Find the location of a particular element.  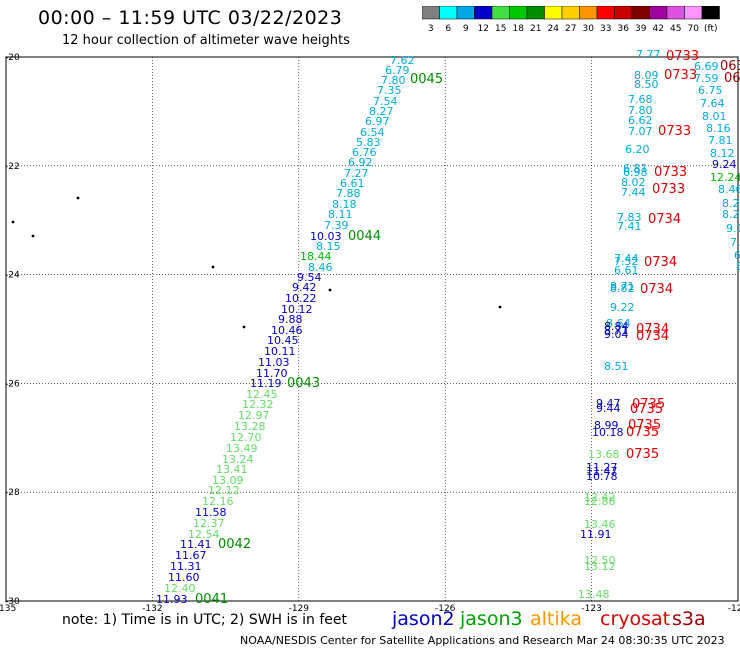

wave-height-label: 8.16 is located at coordinates (718, 128).